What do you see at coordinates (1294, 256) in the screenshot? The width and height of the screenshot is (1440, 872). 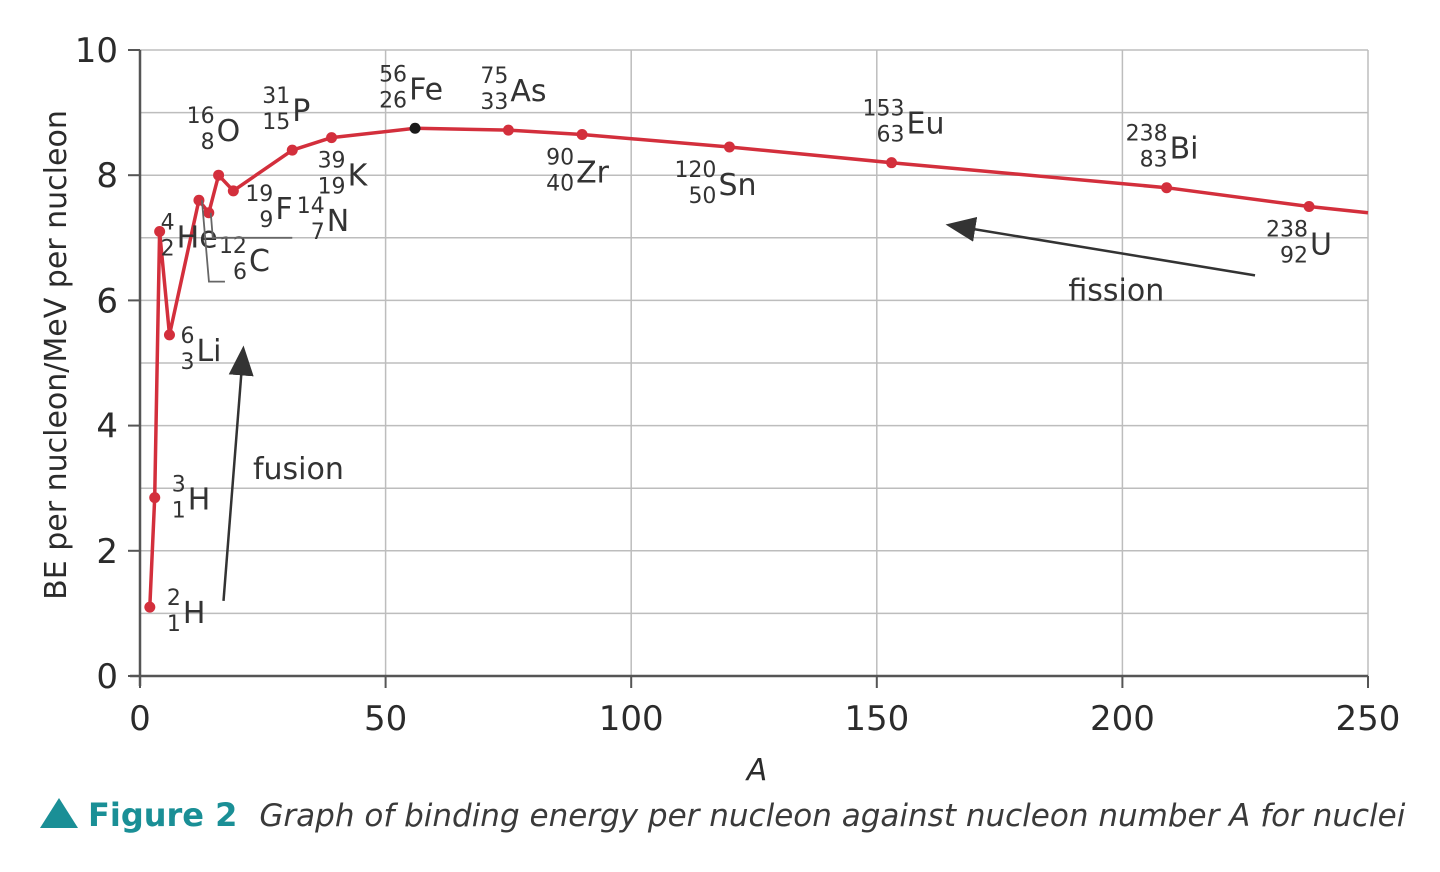 I see `isotope-atomic-number: 92` at bounding box center [1294, 256].